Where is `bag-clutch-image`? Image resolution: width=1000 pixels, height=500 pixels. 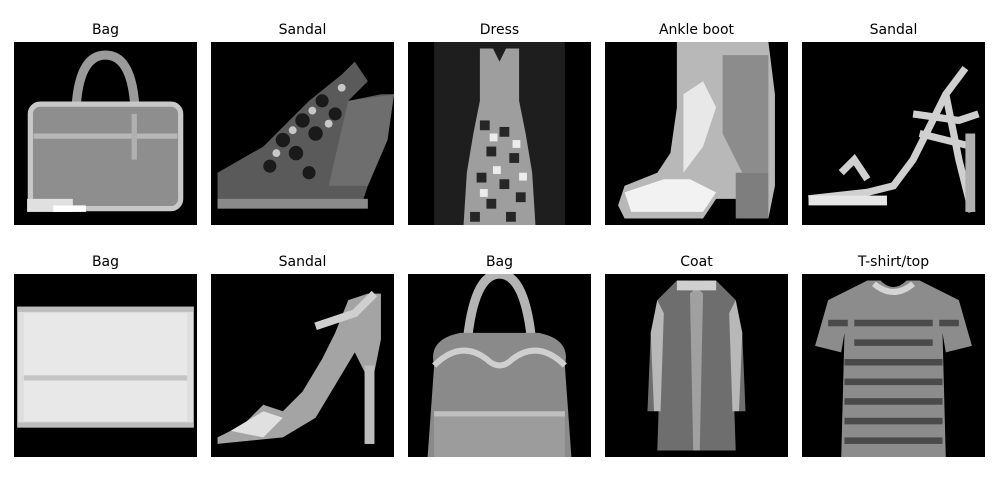
bag-clutch-image is located at coordinates (105, 365).